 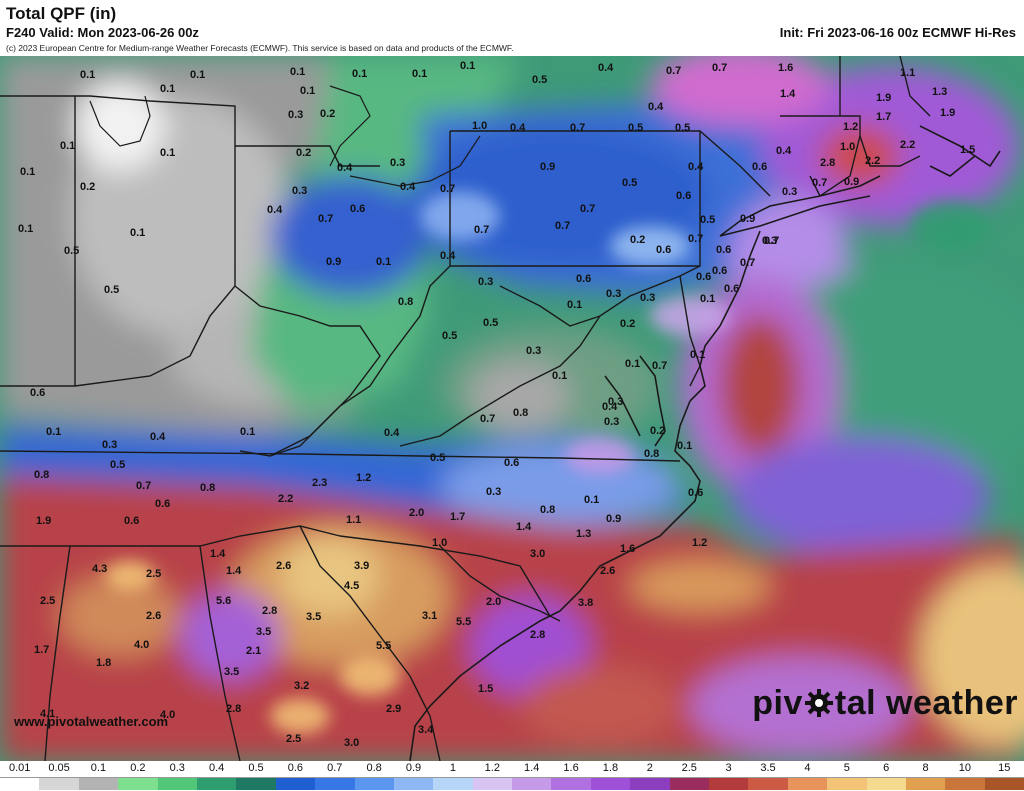 I want to click on qpf-value-label: 3.2, so click(x=302, y=686).